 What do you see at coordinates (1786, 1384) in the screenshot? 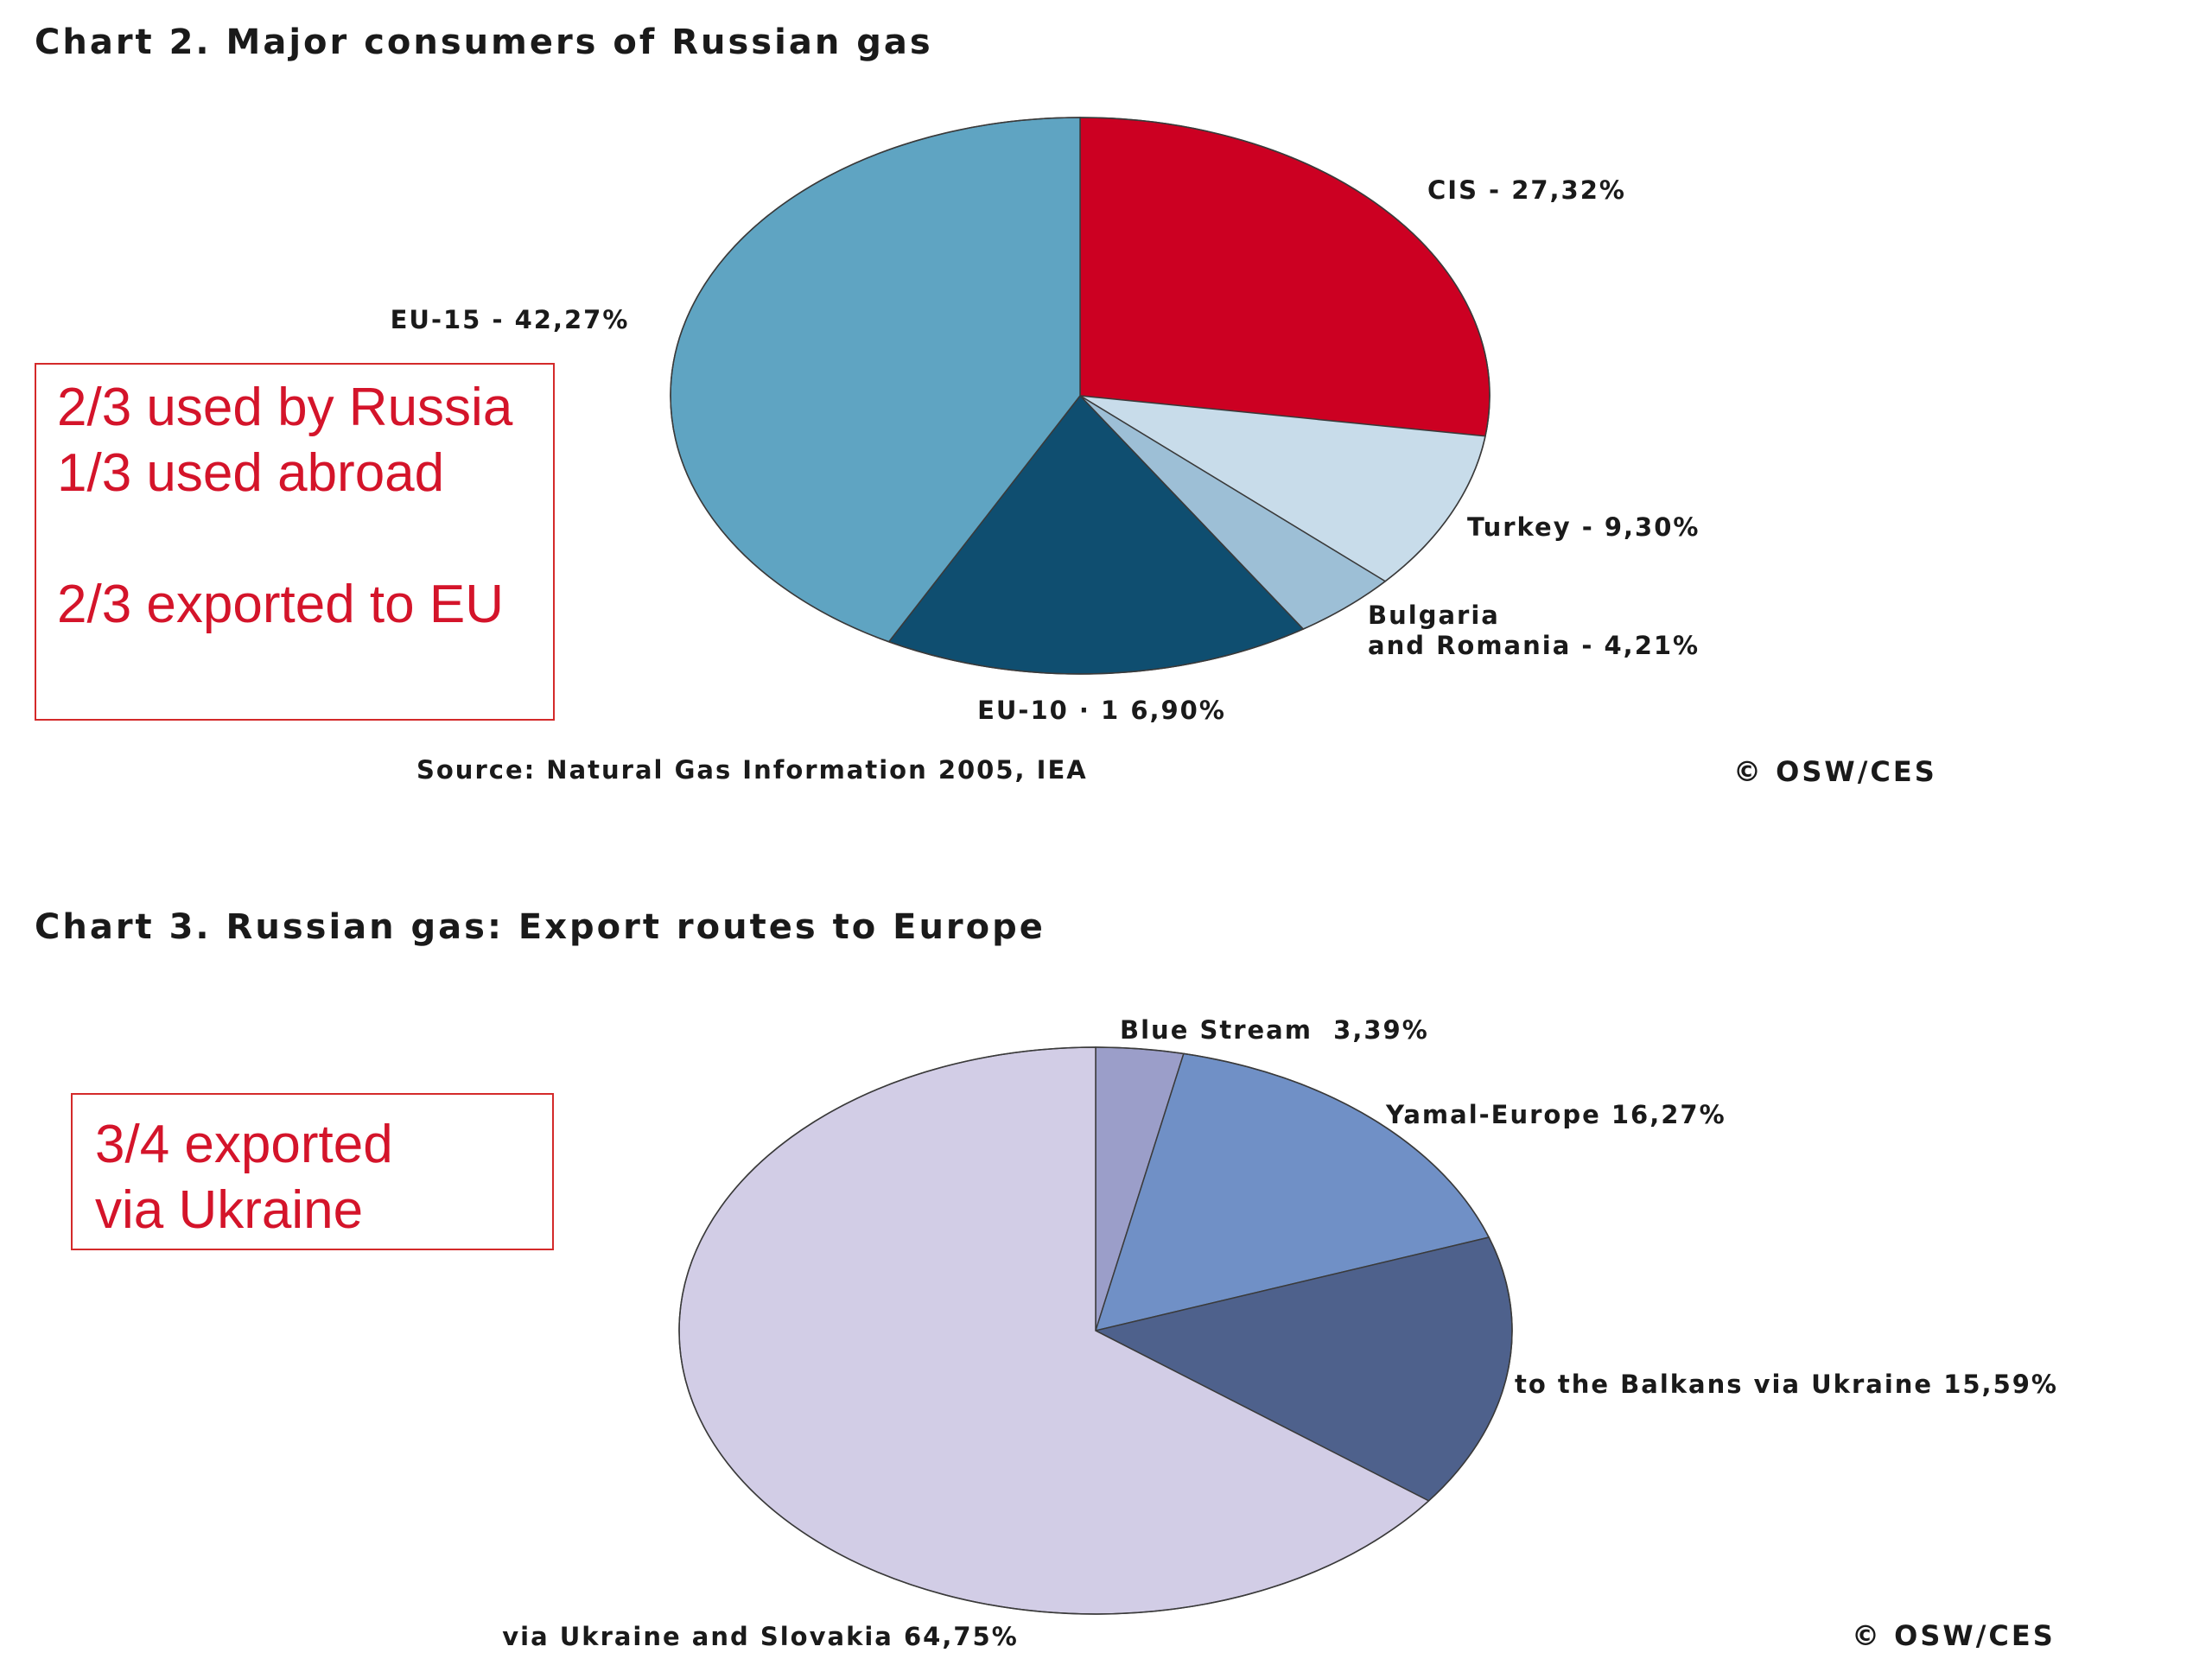
I see `slice-label: to the Balkans via Ukraine 15,59%` at bounding box center [1786, 1384].